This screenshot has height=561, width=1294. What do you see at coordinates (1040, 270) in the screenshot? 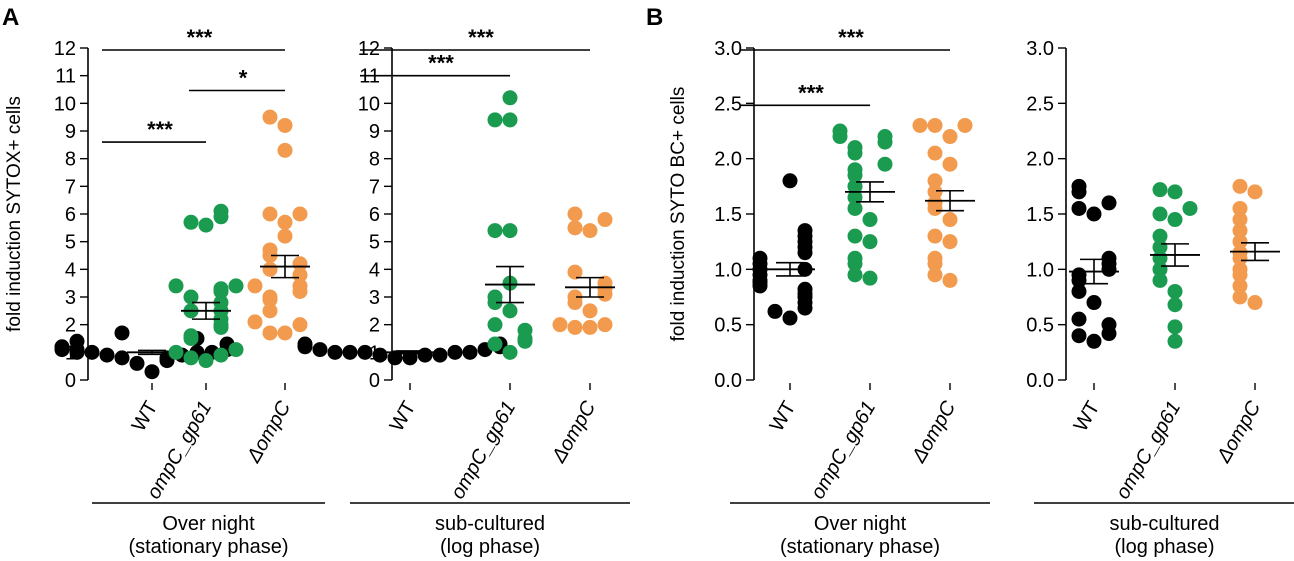
I see `y-tick-label: 1.0` at bounding box center [1040, 270].